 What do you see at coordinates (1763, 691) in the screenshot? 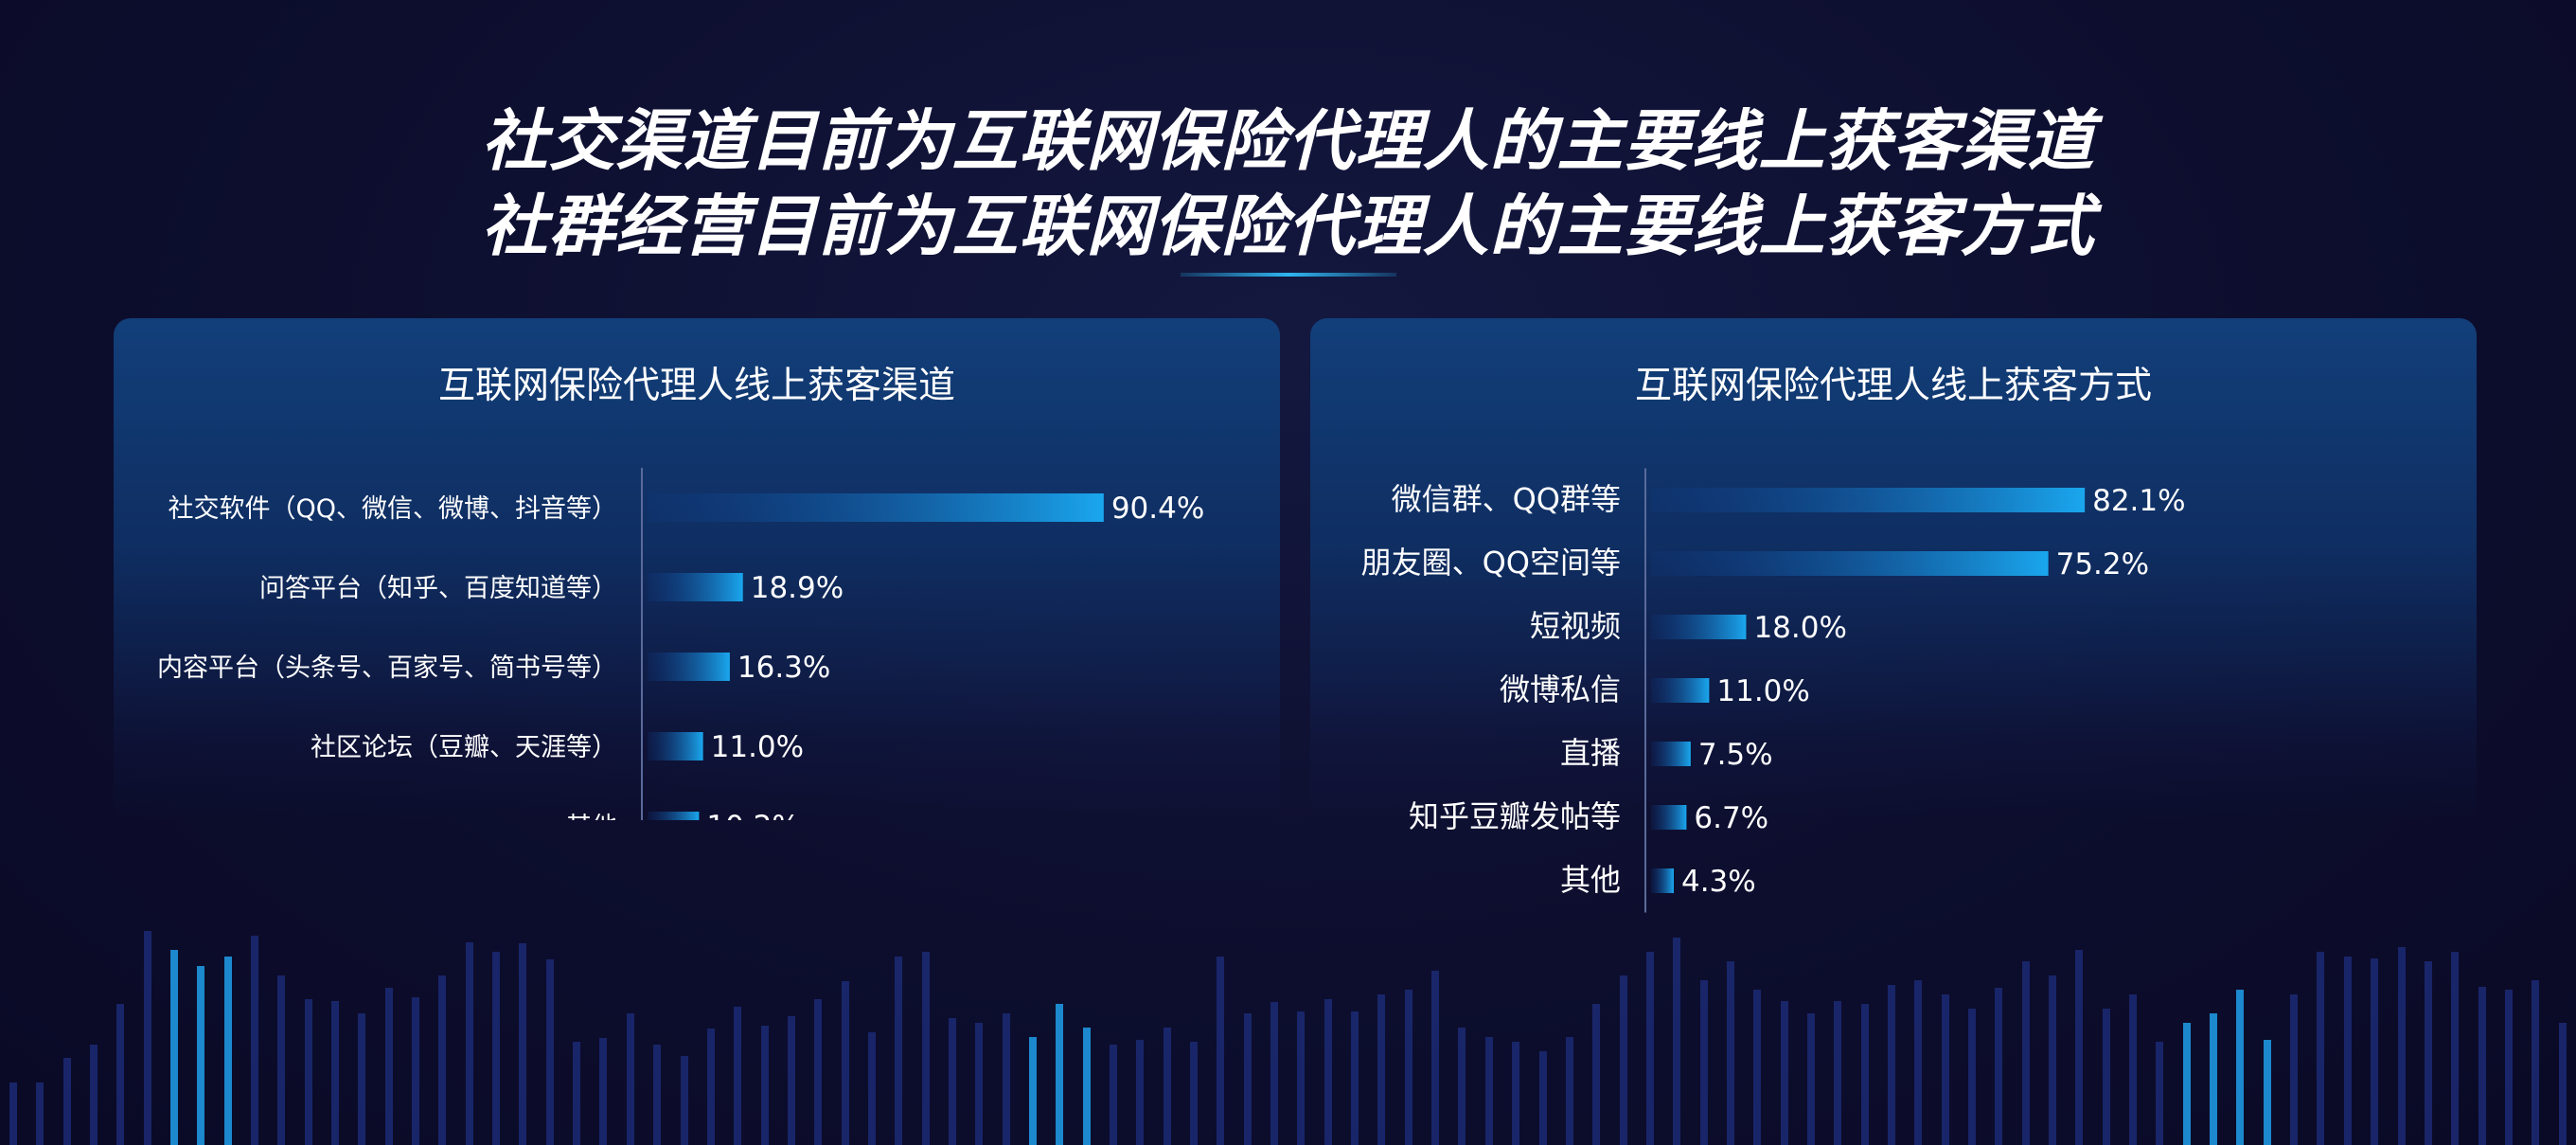
I see `value-label: 11.0%` at bounding box center [1763, 691].